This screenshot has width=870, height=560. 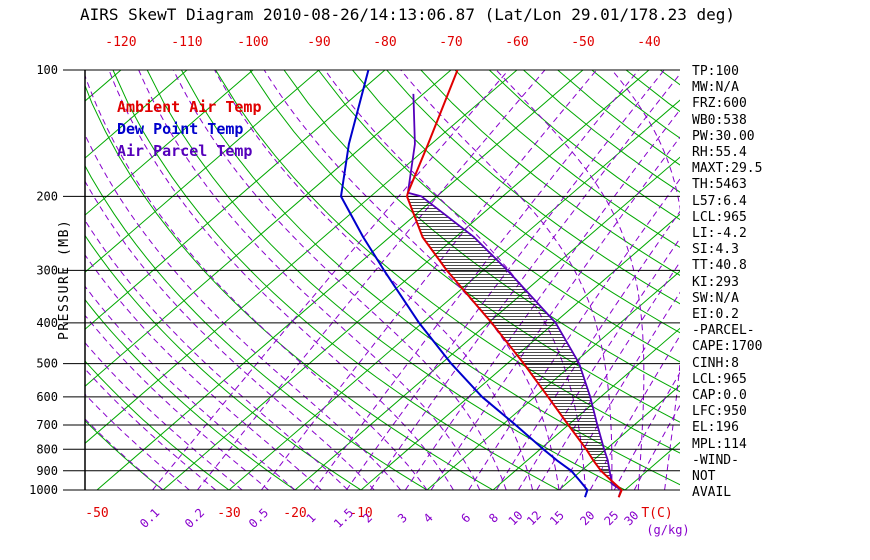 I want to click on cape-hatch-polygon, so click(x=509, y=336).